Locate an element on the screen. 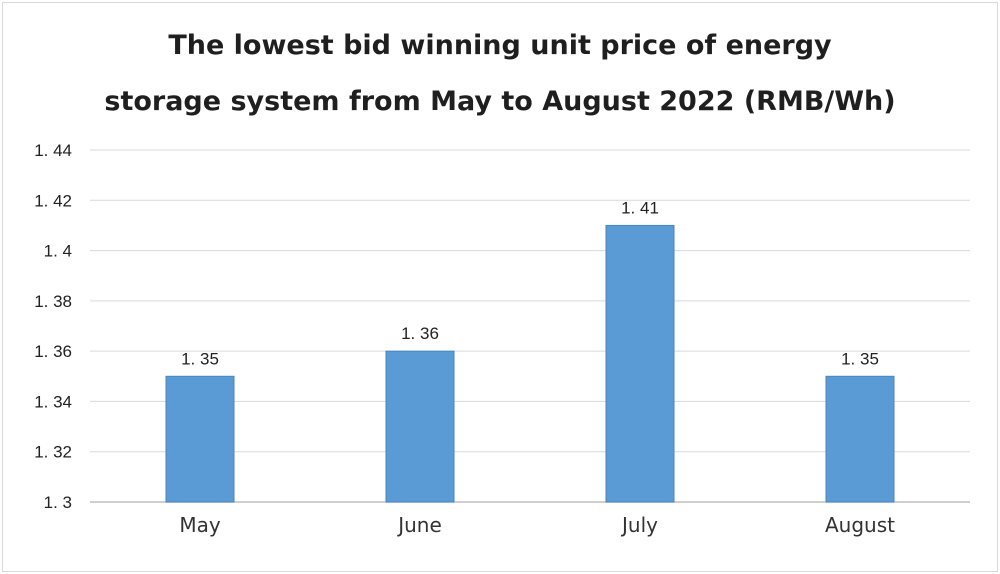  bar-august is located at coordinates (860, 439).